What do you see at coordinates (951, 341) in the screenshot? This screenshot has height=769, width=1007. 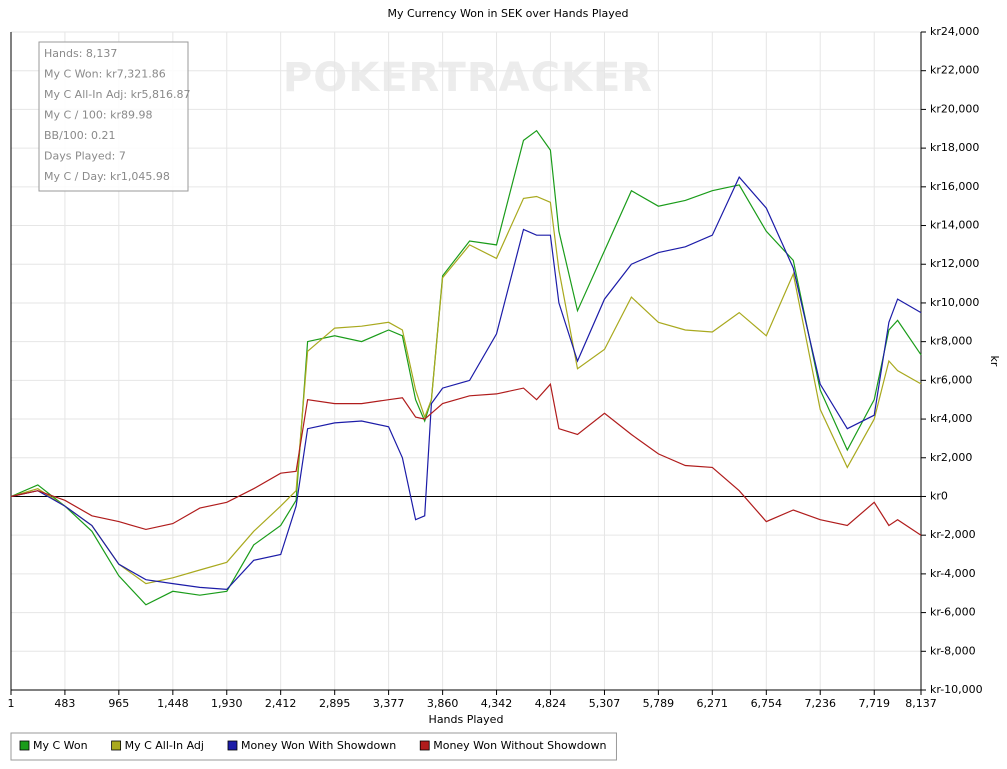 I see `y-tick-label: kr8,000` at bounding box center [951, 341].